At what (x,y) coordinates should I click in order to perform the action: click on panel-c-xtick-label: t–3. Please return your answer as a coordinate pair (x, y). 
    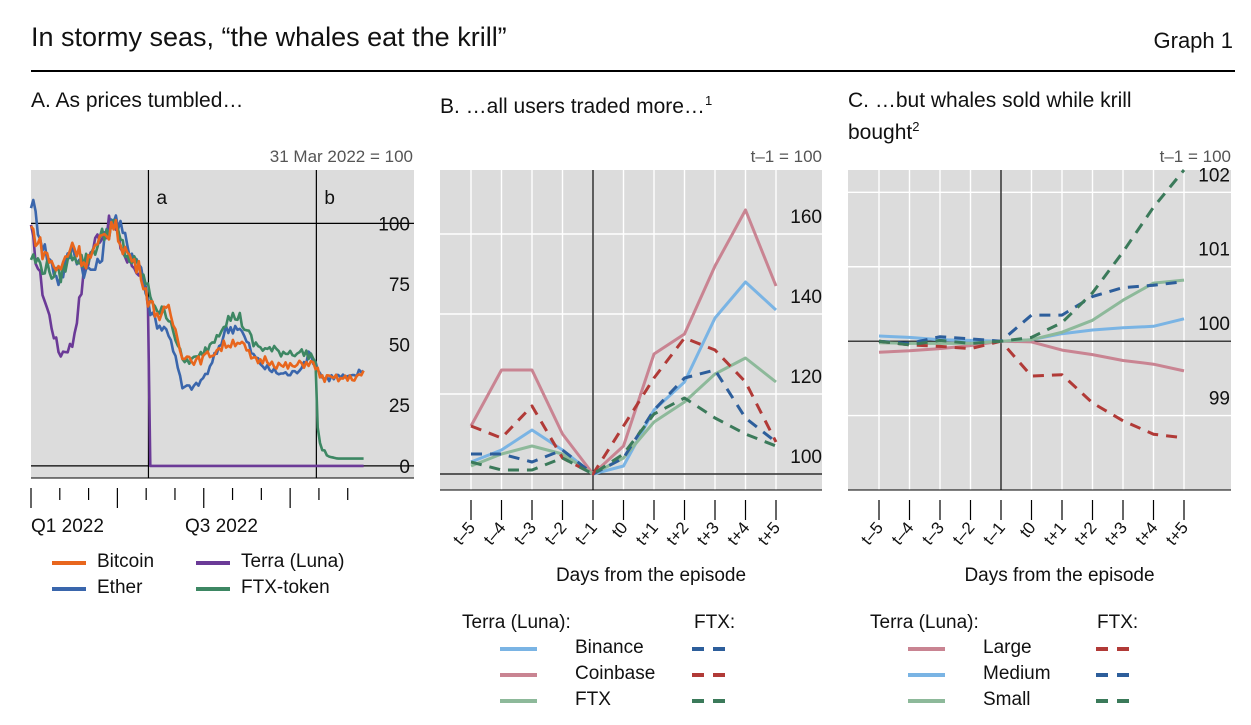
    Looking at the image, I should click on (933, 533).